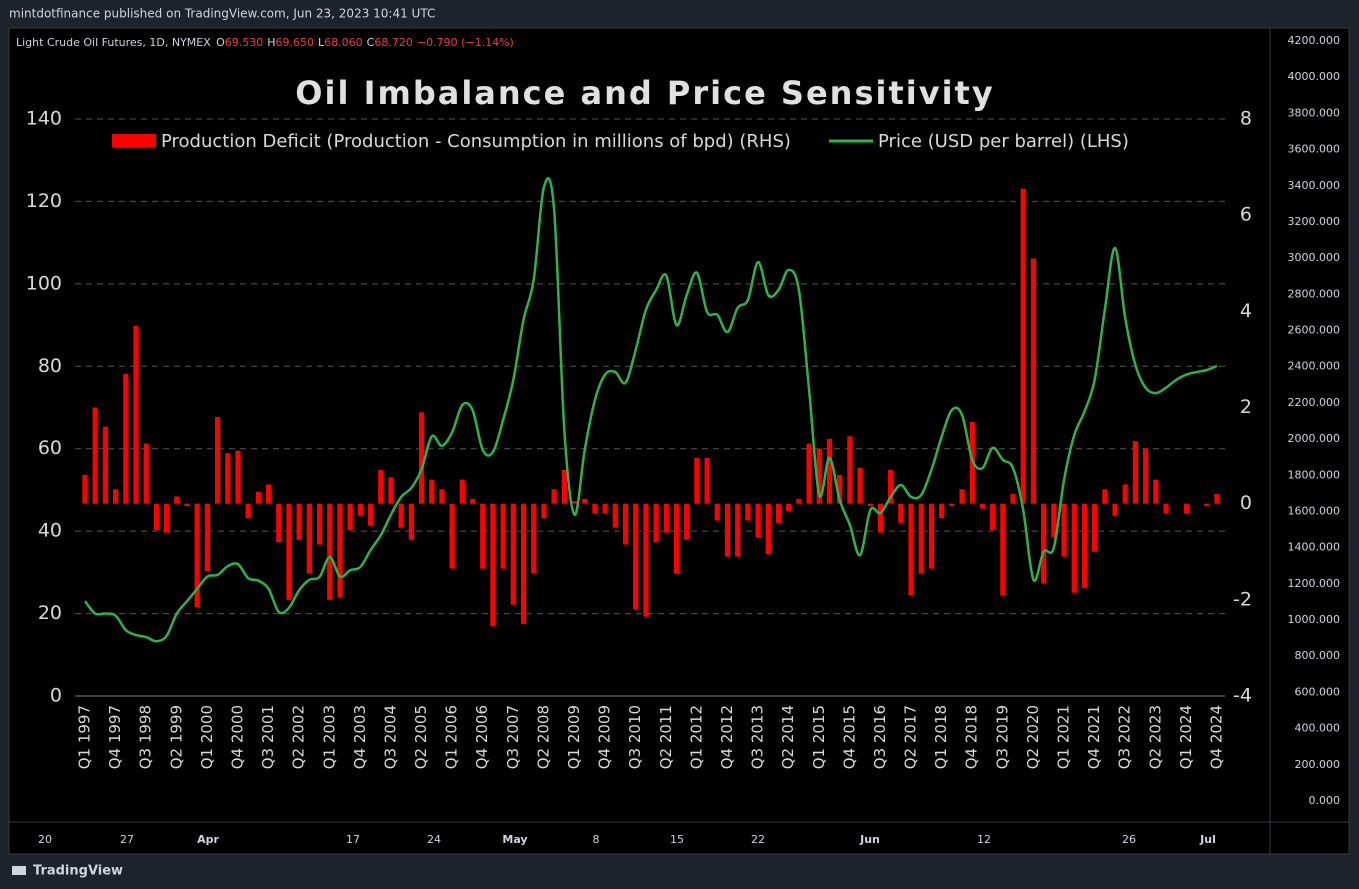 This screenshot has height=889, width=1359. I want to click on y2-tick-label: -2, so click(1242, 599).